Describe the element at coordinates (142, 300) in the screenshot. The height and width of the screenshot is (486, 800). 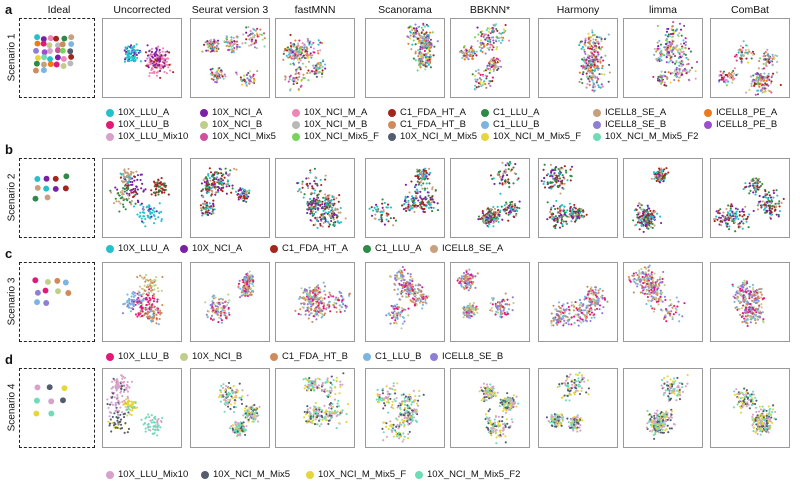
I see `scatter-plot` at that location.